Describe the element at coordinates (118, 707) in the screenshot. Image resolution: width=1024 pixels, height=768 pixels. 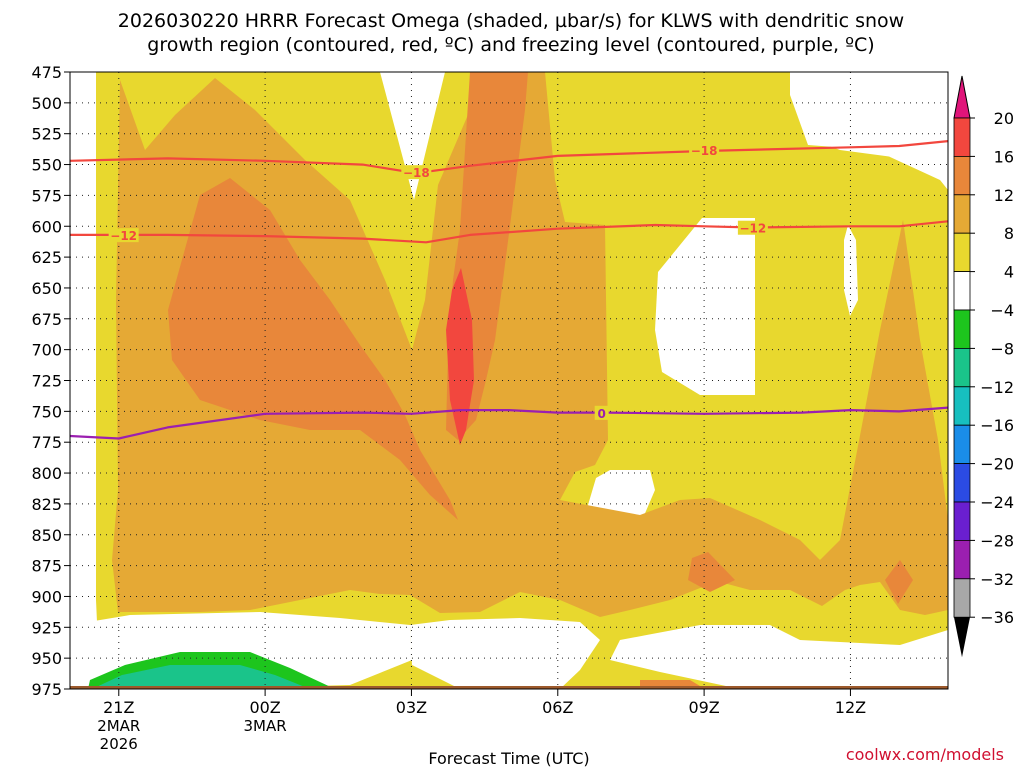
I see `x-tick-label: 21Z` at that location.